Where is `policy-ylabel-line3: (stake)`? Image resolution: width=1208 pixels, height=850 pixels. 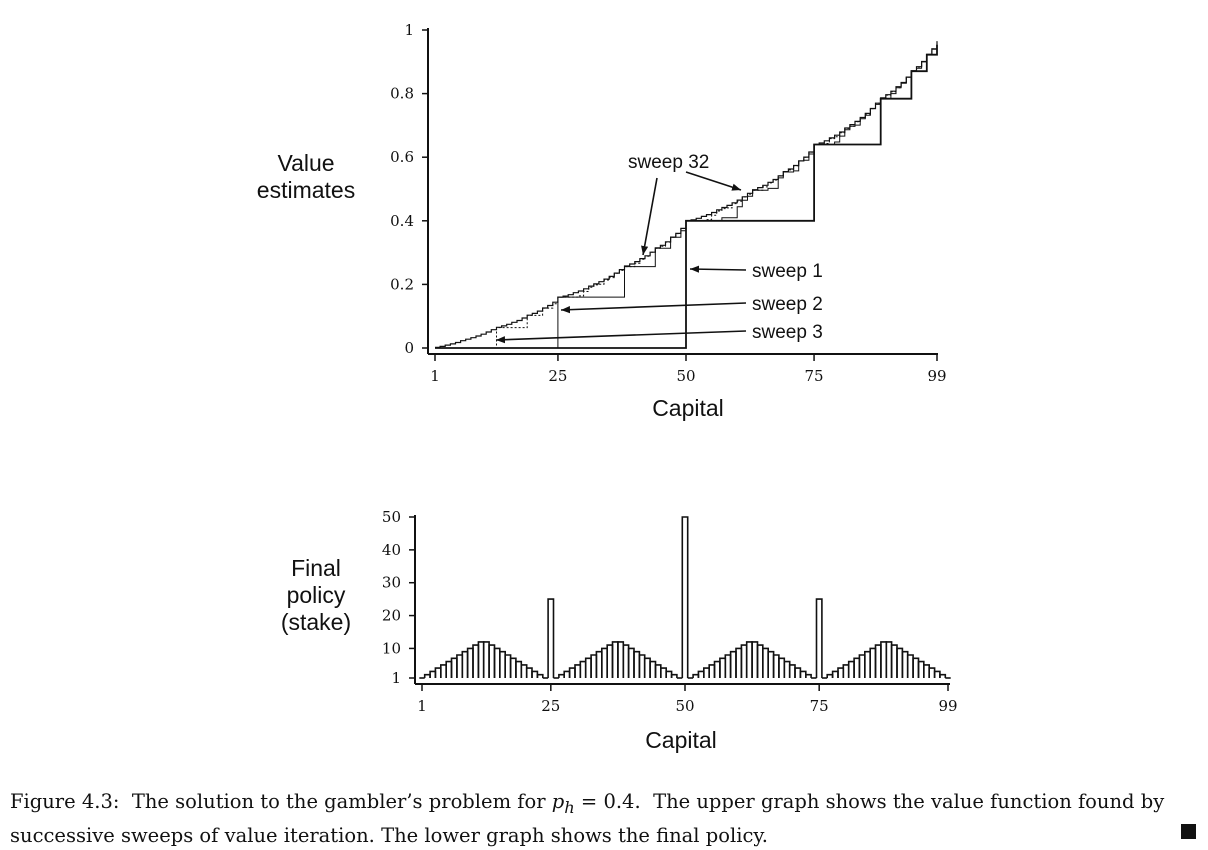 policy-ylabel-line3: (stake) is located at coordinates (316, 622).